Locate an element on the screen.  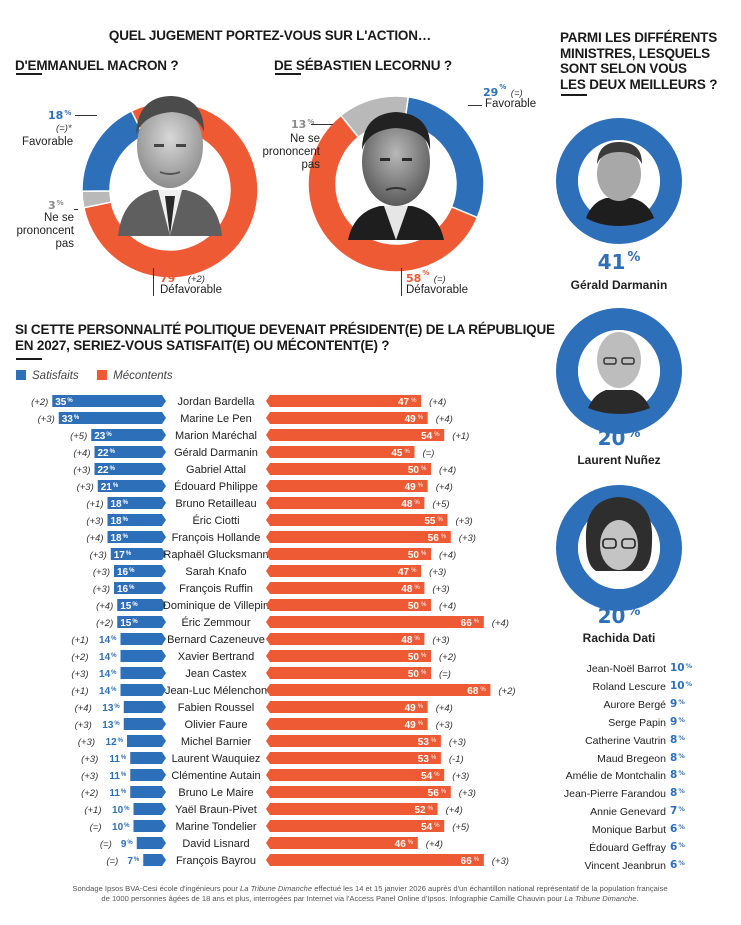
person-name: Jordan Bardella is located at coordinates (216, 402).